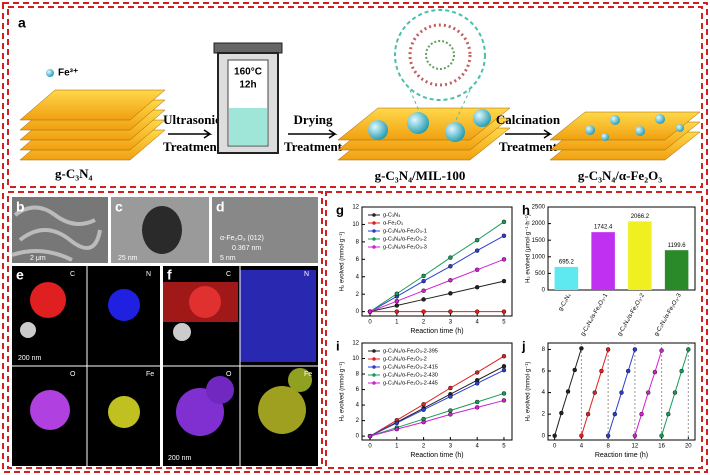 Image resolution: width=710 pixels, height=475 pixels. Describe the element at coordinates (393, 223) in the screenshot. I see `legend-label: α-Fe₂O₃` at that location.